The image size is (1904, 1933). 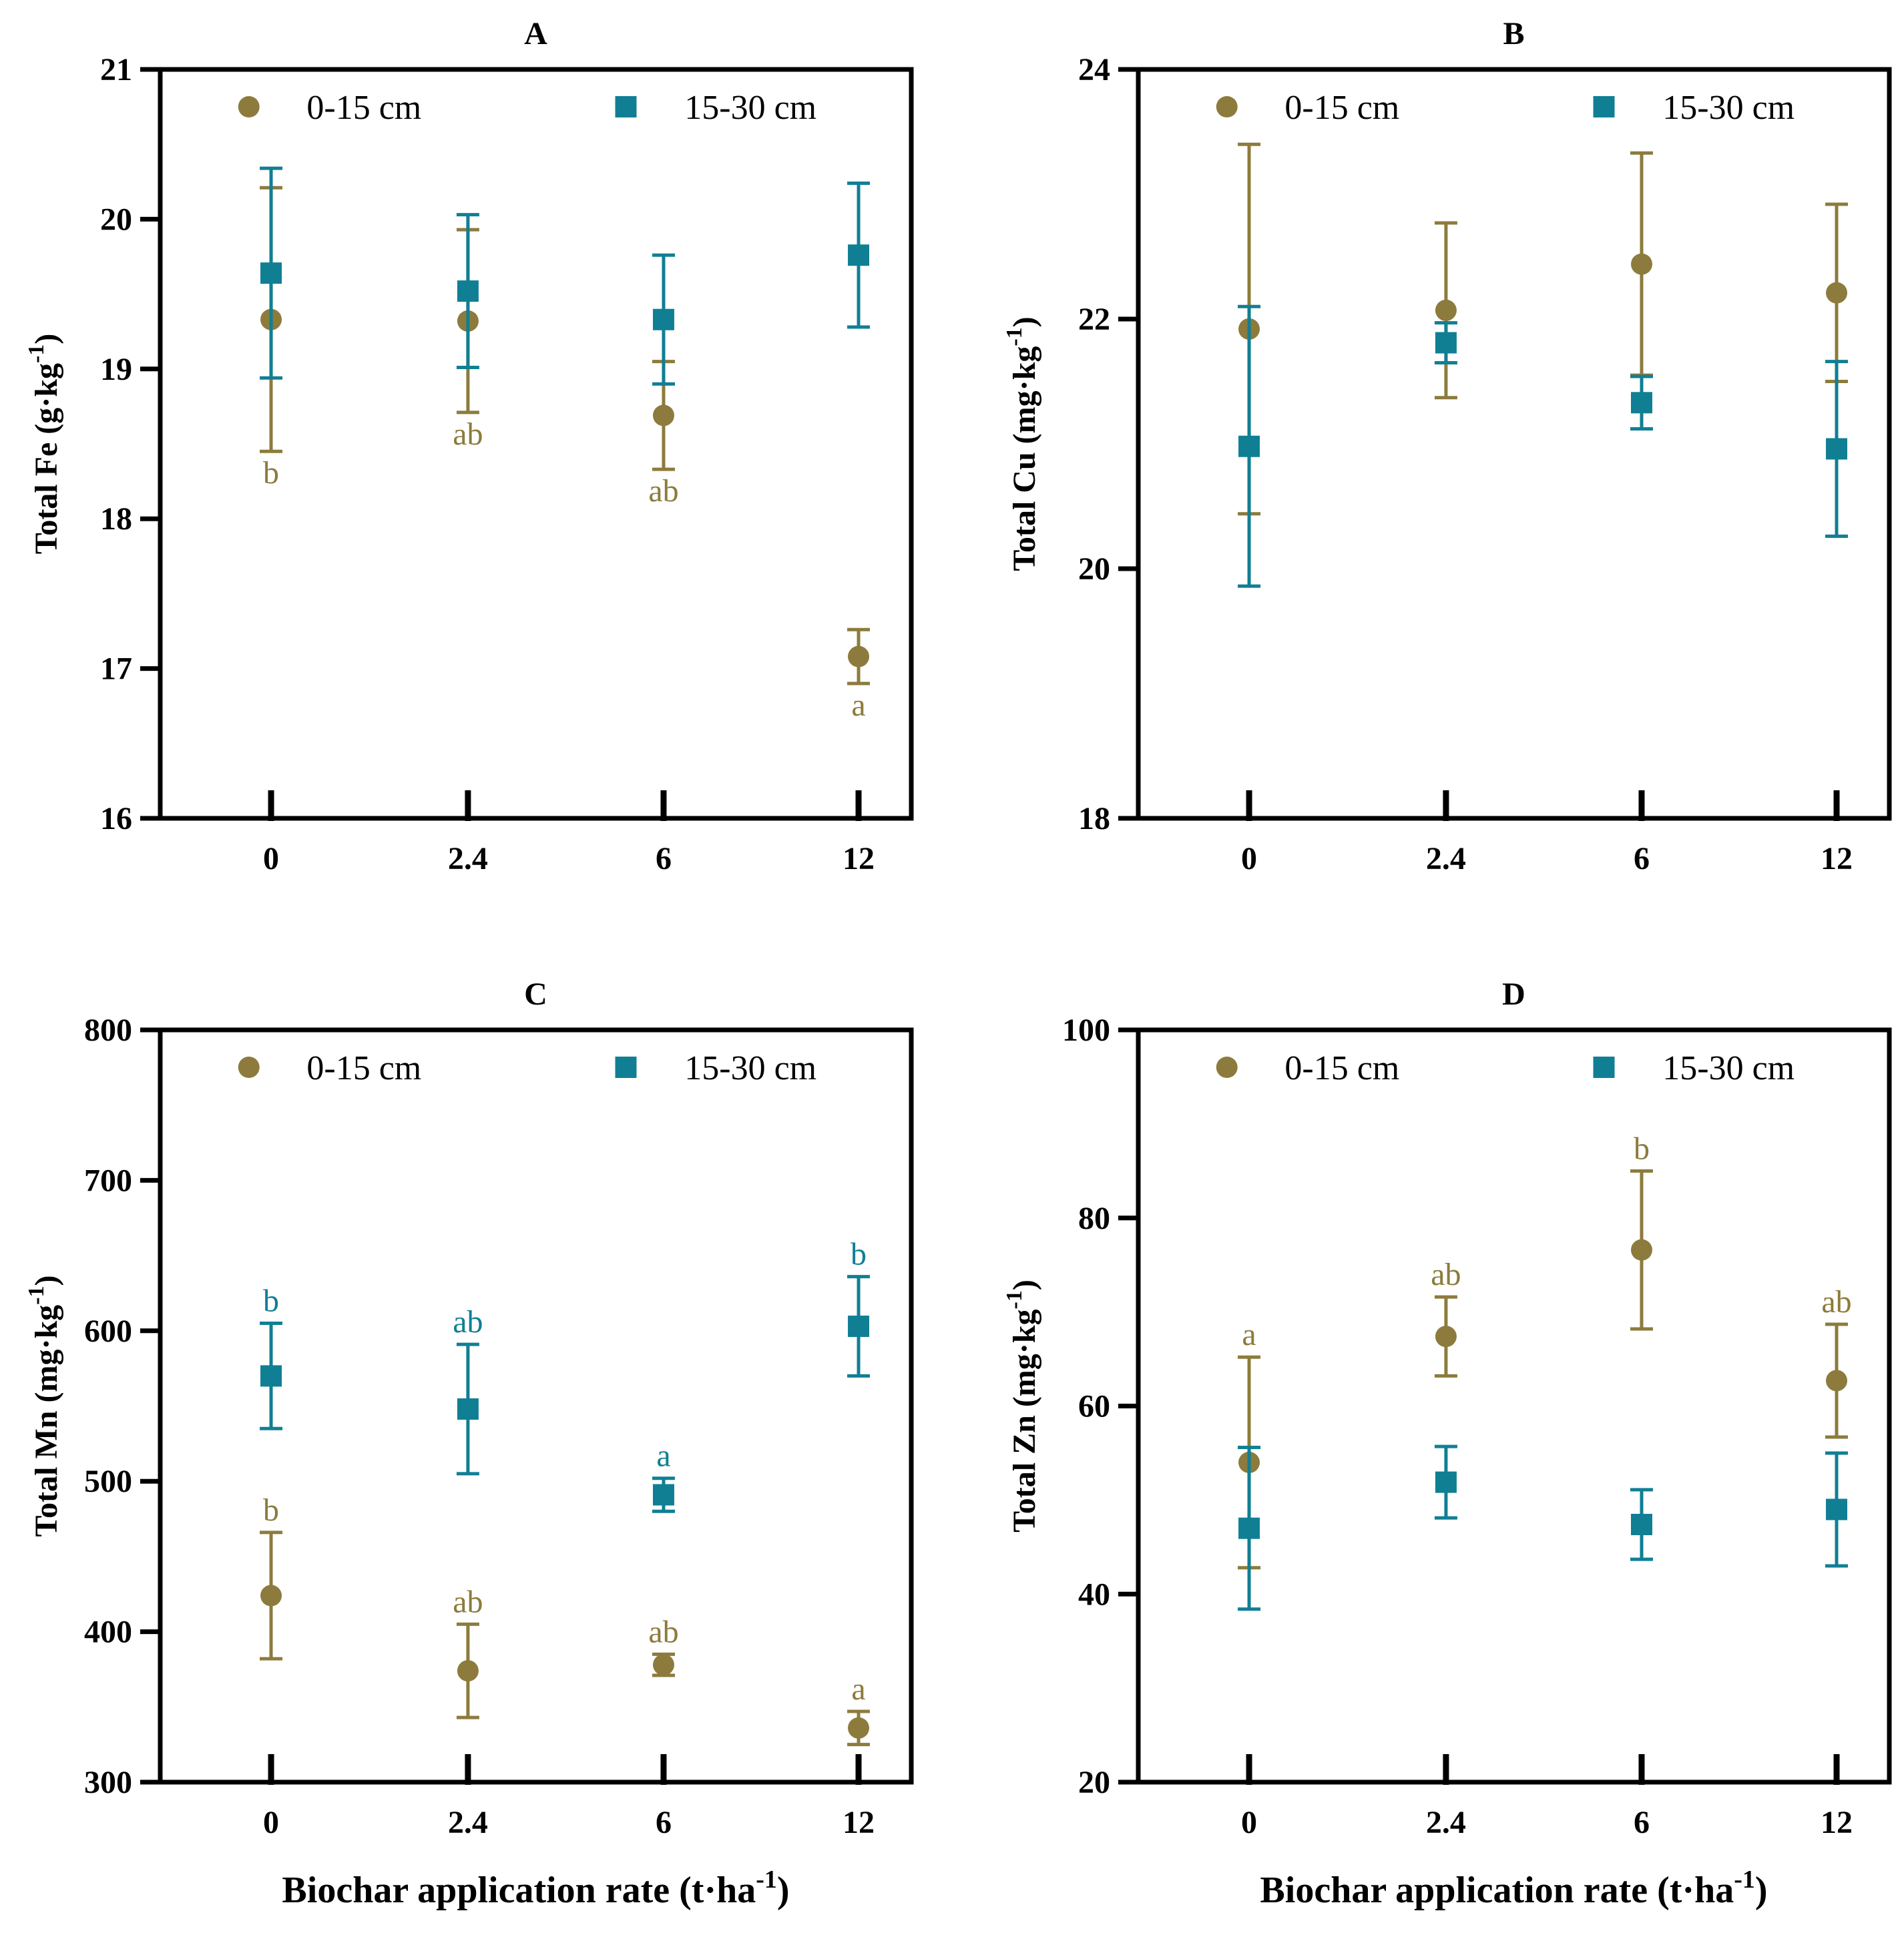 I want to click on y-tick-label: 16, so click(x=116, y=818).